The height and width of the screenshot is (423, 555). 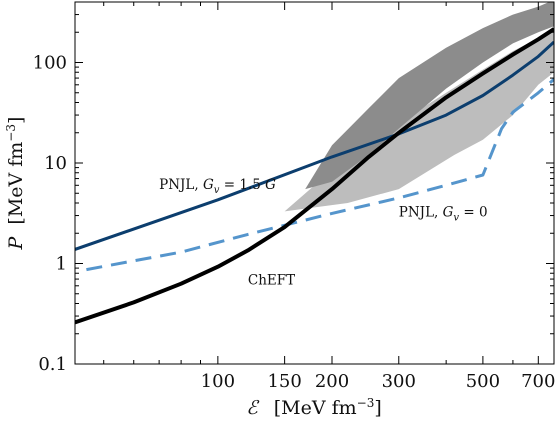 What do you see at coordinates (332, 381) in the screenshot?
I see `x-tick-label: 200` at bounding box center [332, 381].